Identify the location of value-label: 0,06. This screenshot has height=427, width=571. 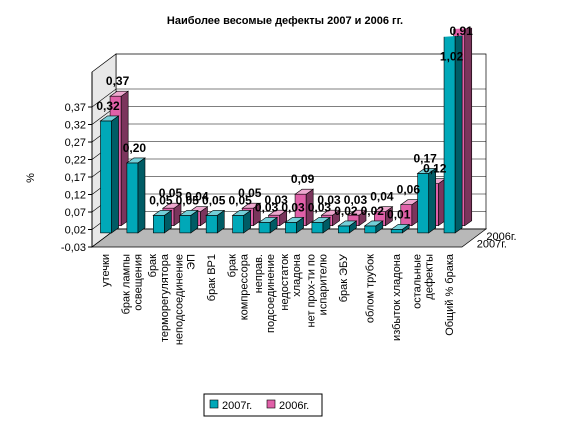
(409, 190).